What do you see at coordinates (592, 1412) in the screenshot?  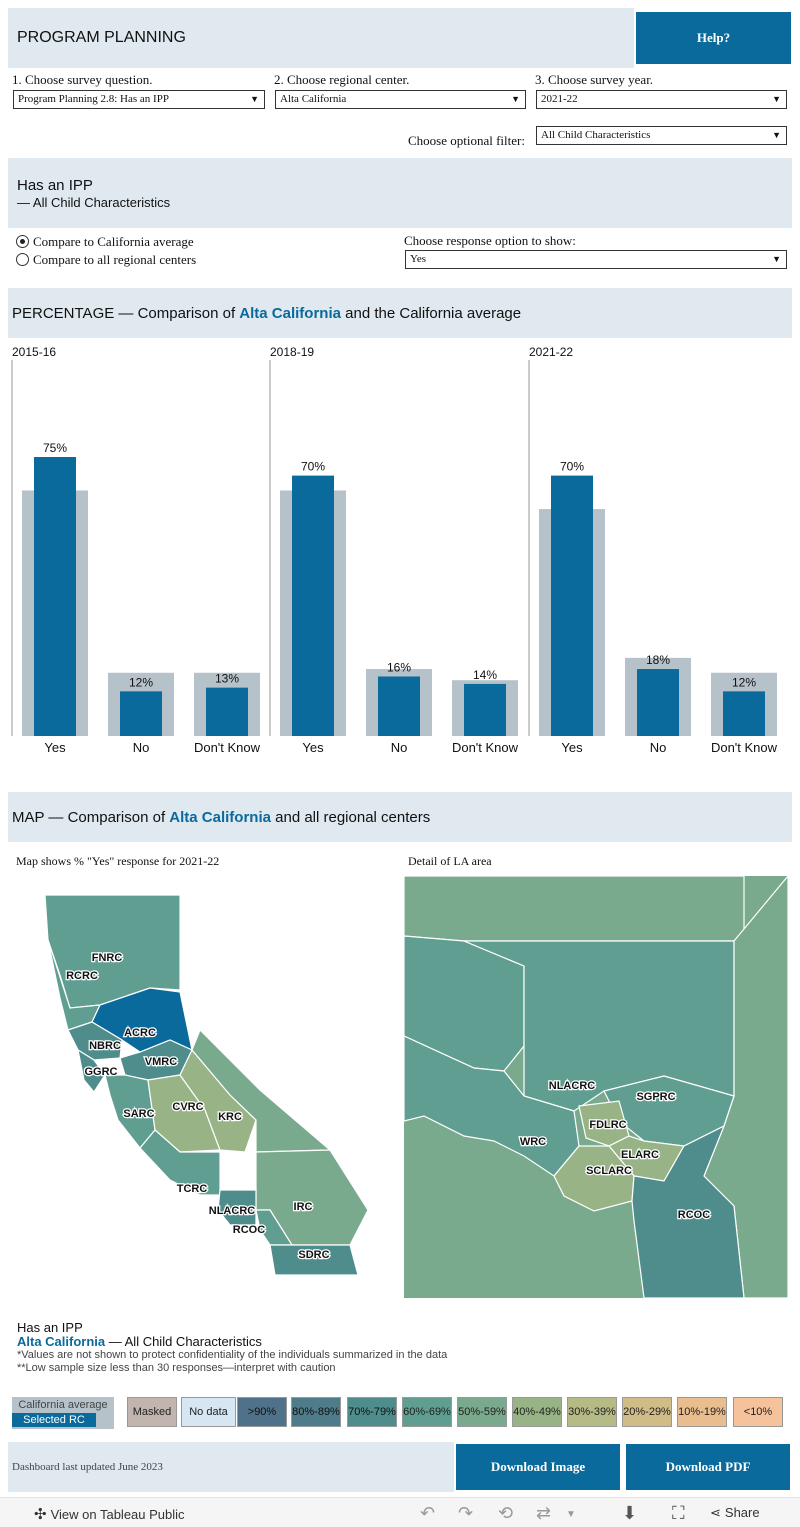 I see `legend-swatch: 30%-39%` at bounding box center [592, 1412].